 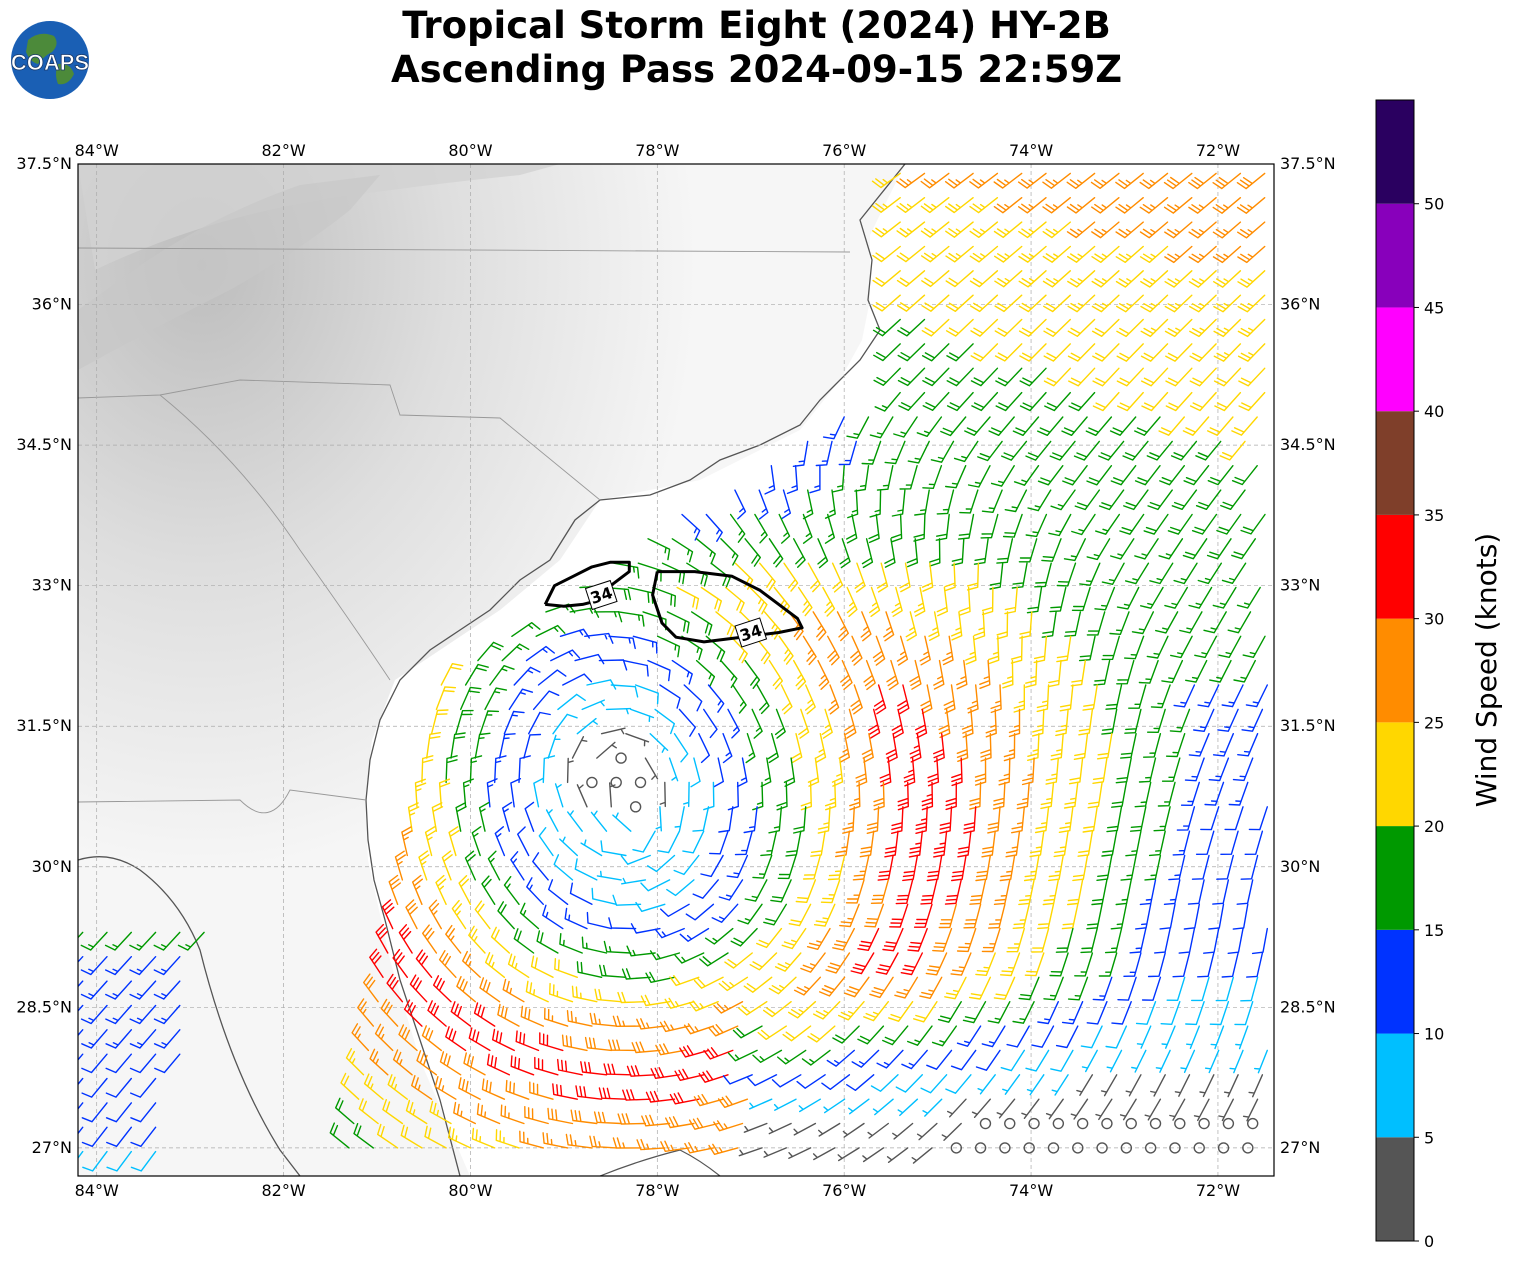 I want to click on lat-label-right: 27°N, so click(x=1300, y=1147).